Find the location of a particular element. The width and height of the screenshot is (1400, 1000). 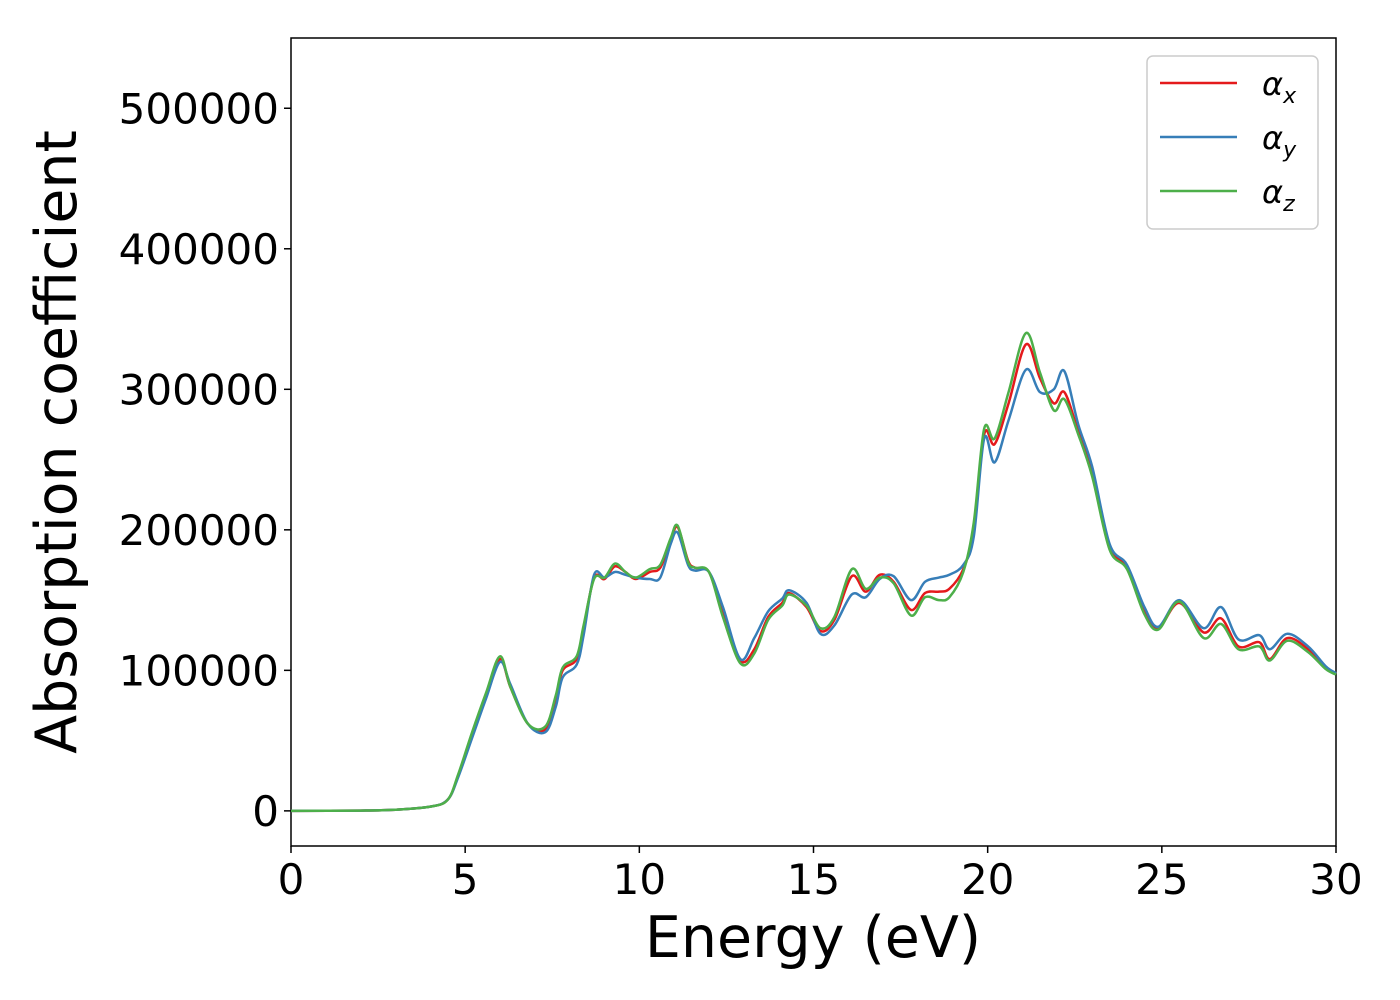

legend: αx αy αz is located at coordinates (1232, 142).